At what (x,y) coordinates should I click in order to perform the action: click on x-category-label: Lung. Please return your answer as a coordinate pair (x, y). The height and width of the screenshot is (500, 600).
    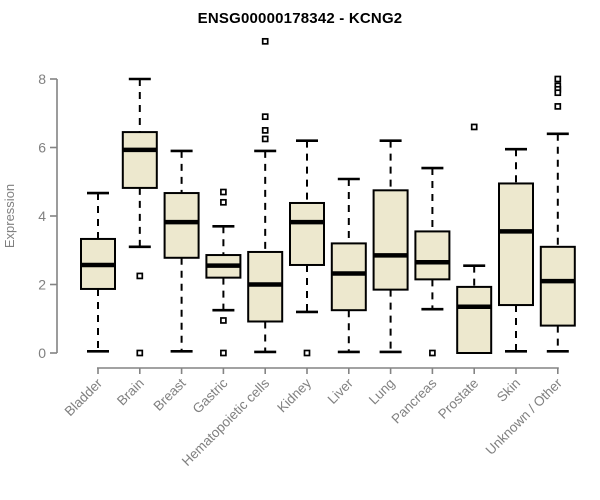
    Looking at the image, I should click on (382, 392).